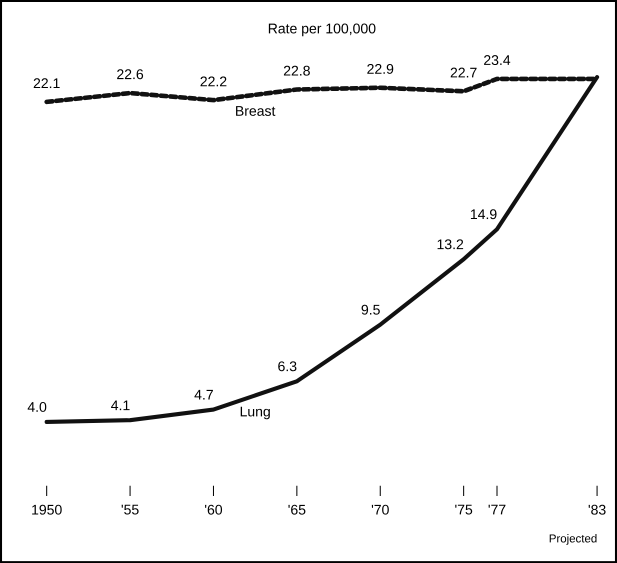  Describe the element at coordinates (213, 509) in the screenshot. I see `x-tick-label: '60` at that location.